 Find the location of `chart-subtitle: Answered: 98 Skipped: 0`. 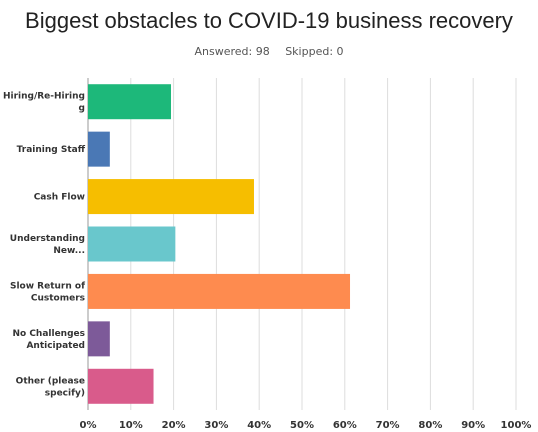

chart-subtitle: Answered: 98 Skipped: 0 is located at coordinates (269, 51).